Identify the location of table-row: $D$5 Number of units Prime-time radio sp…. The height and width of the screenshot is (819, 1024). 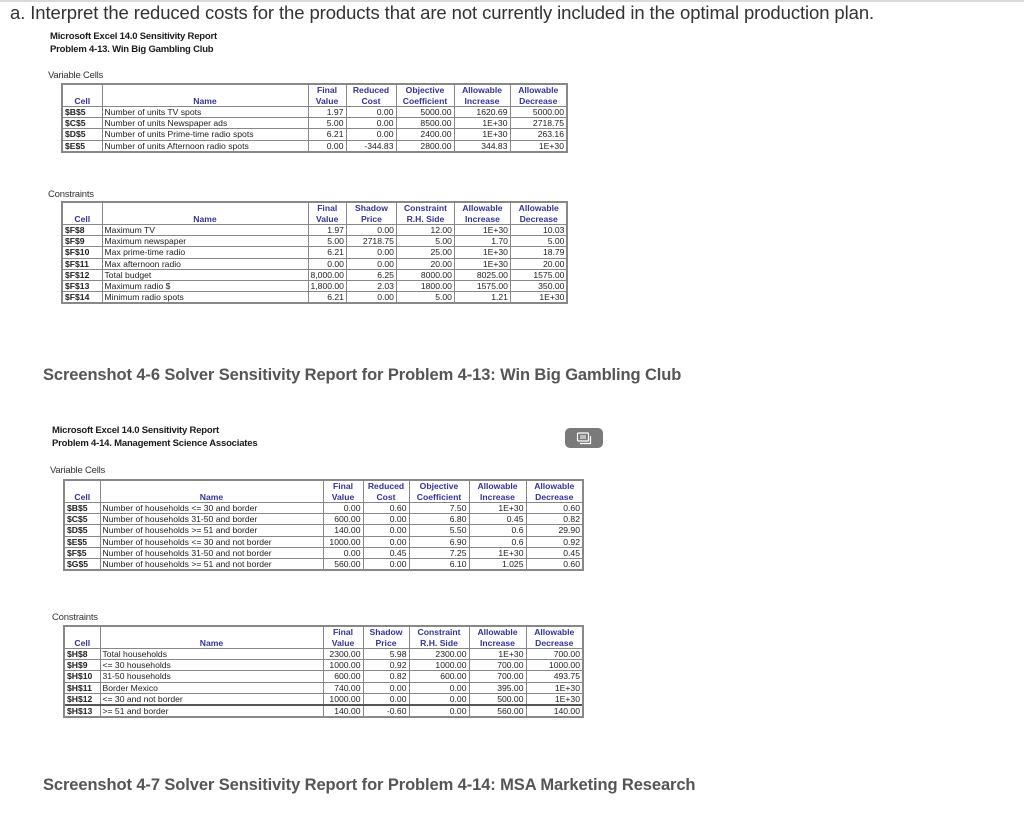
(314, 134).